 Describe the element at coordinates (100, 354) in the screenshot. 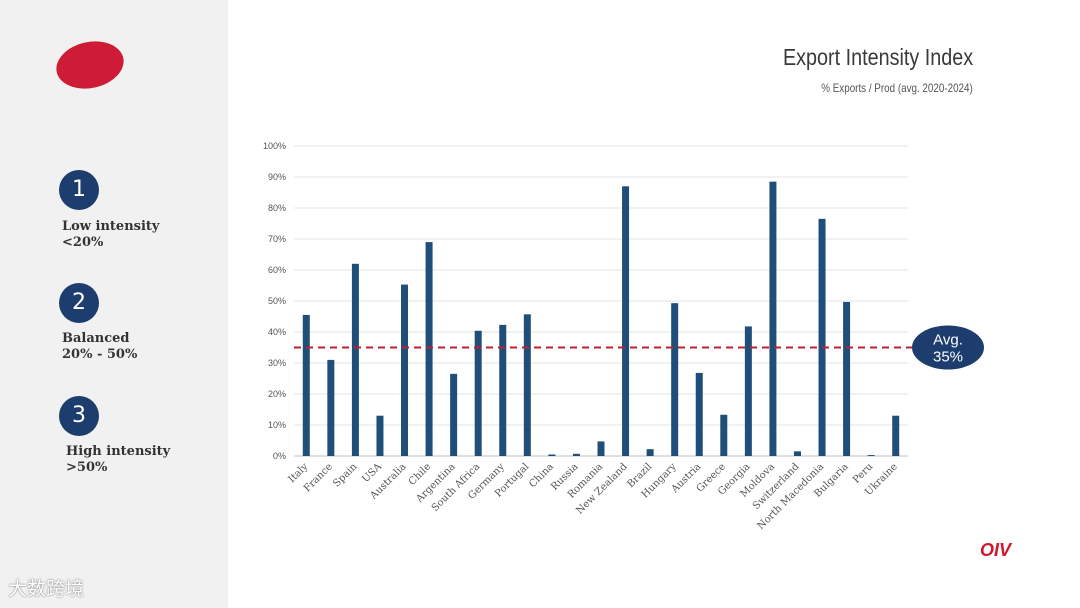

I see `step-2-range: 20% - 50%` at that location.